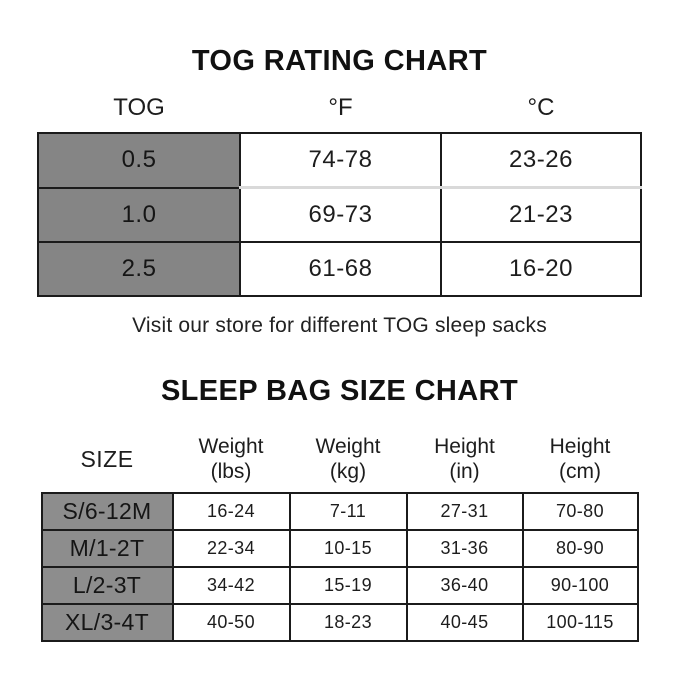 This screenshot has height=679, width=679. I want to click on table-row: 0.5 74-78 23-26, so click(339, 160).